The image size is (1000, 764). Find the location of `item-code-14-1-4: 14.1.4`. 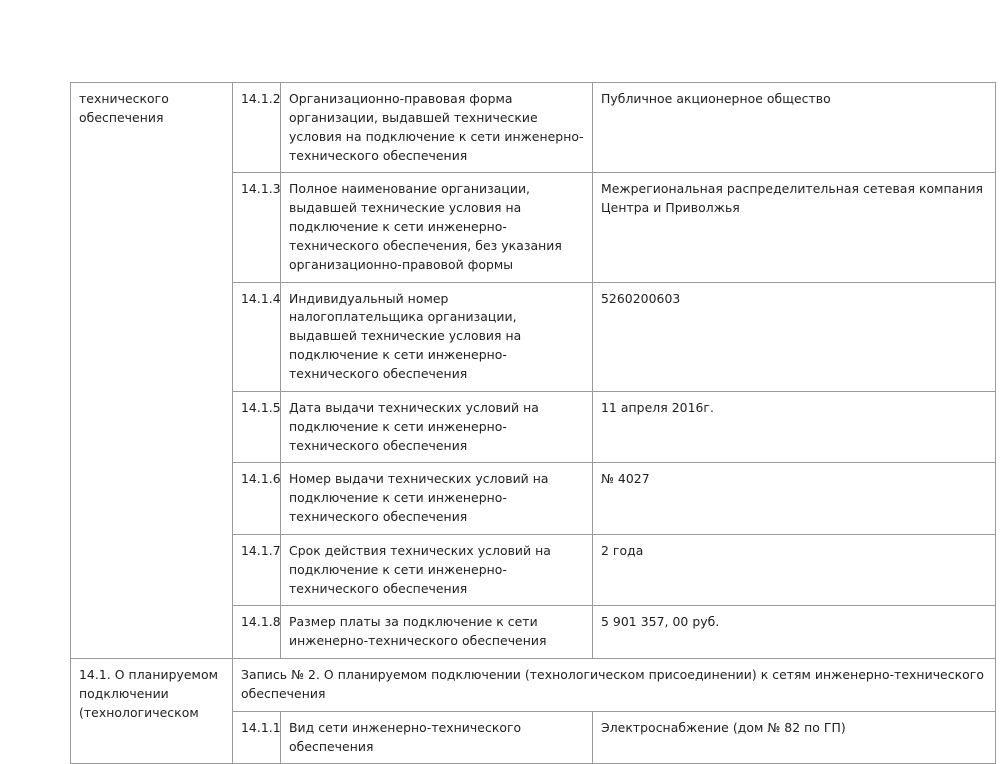

item-code-14-1-4: 14.1.4 is located at coordinates (256, 336).